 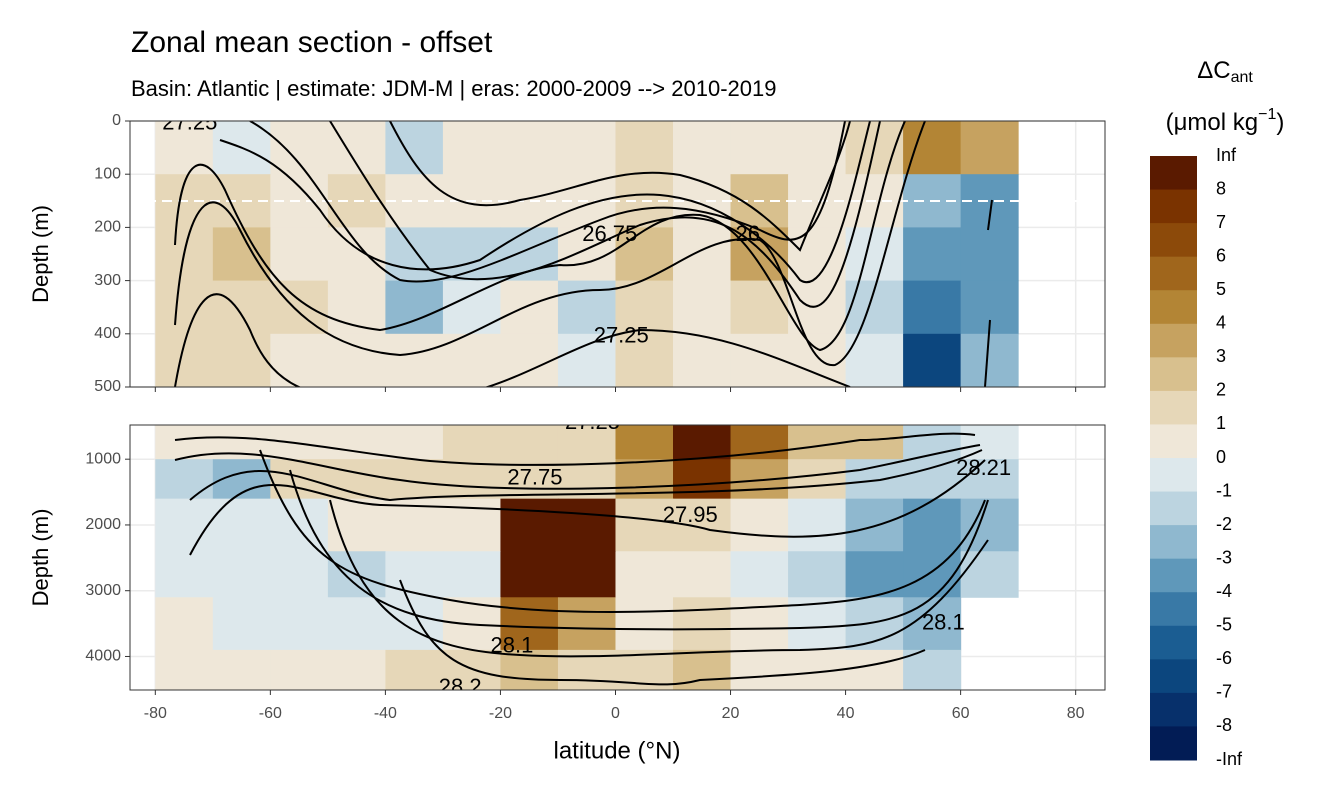 What do you see at coordinates (40, 254) in the screenshot?
I see `y-axis-label: Depth (m)` at bounding box center [40, 254].